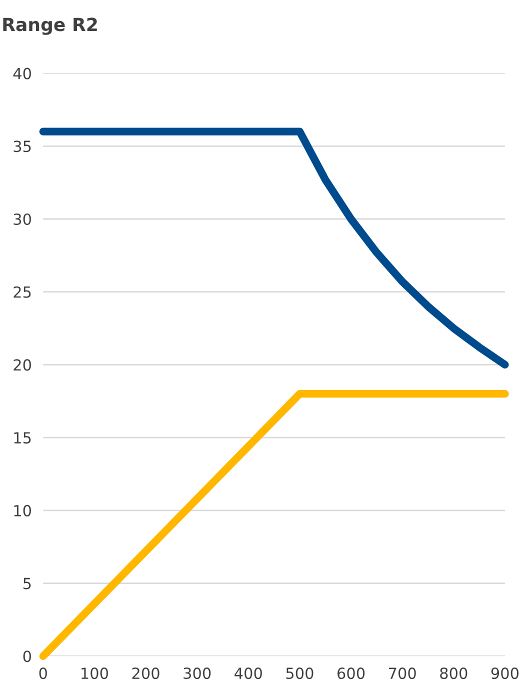  I want to click on y-tick-label: 0, so click(27, 656).